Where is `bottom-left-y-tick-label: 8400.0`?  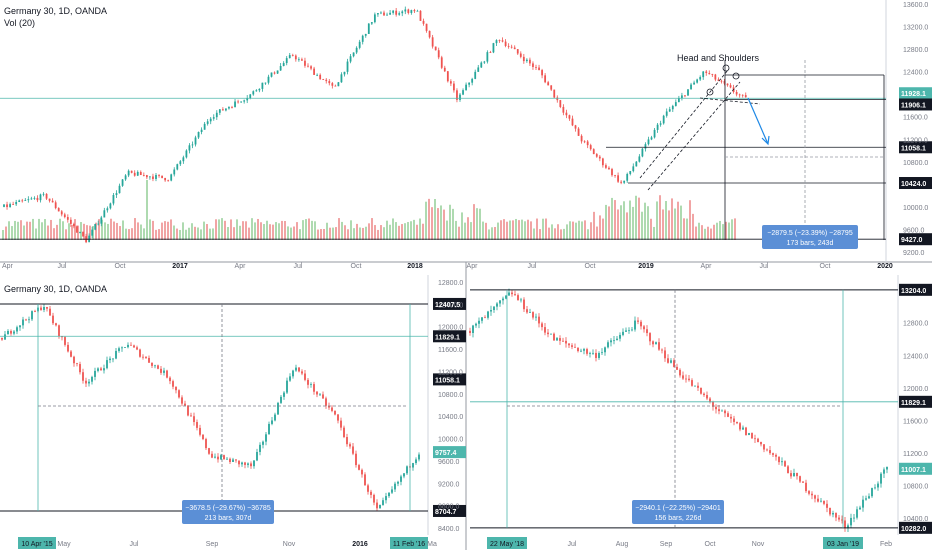 bottom-left-y-tick-label: 8400.0 is located at coordinates (449, 529).